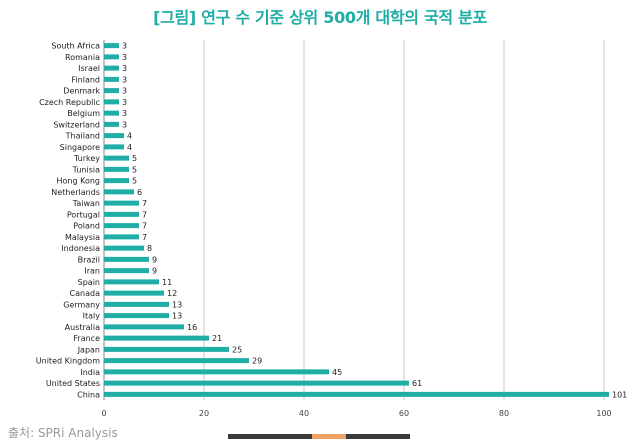 The image size is (640, 441). Describe the element at coordinates (139, 192) in the screenshot. I see `value-label: 6` at that location.